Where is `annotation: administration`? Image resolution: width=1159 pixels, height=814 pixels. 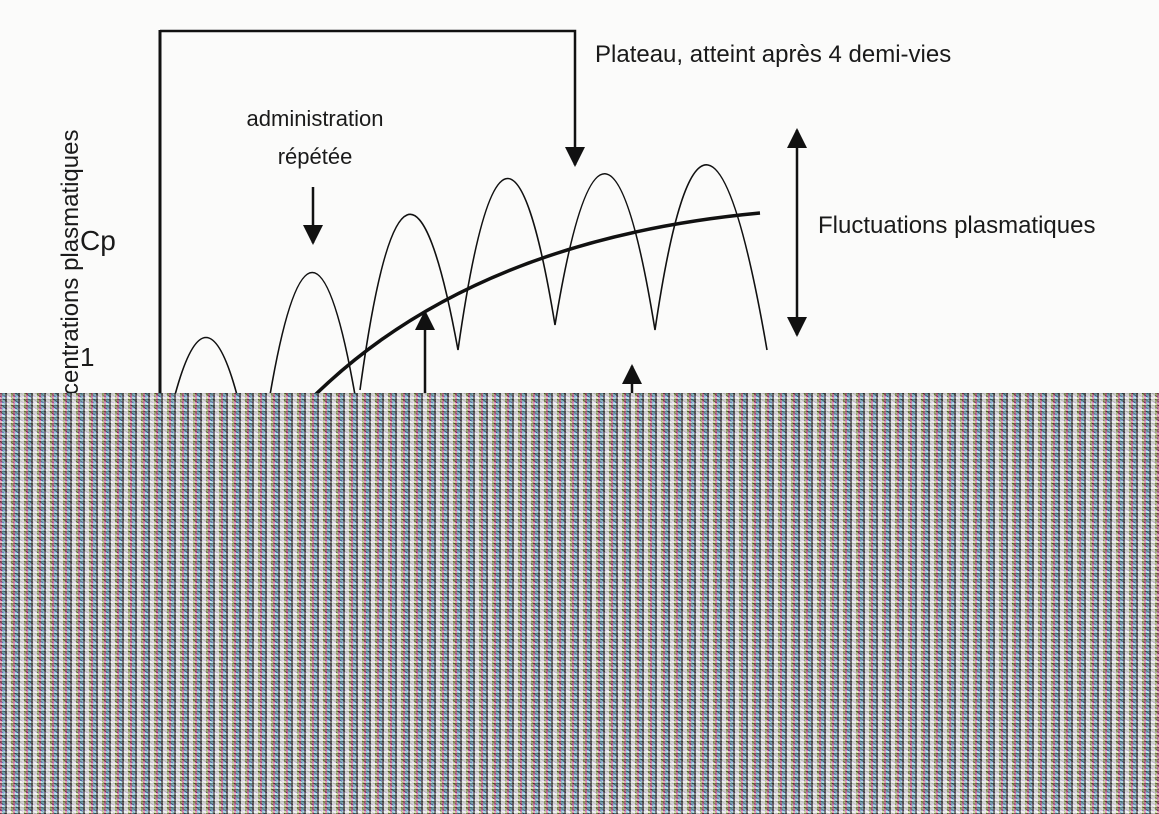
annotation: administration is located at coordinates (315, 118).